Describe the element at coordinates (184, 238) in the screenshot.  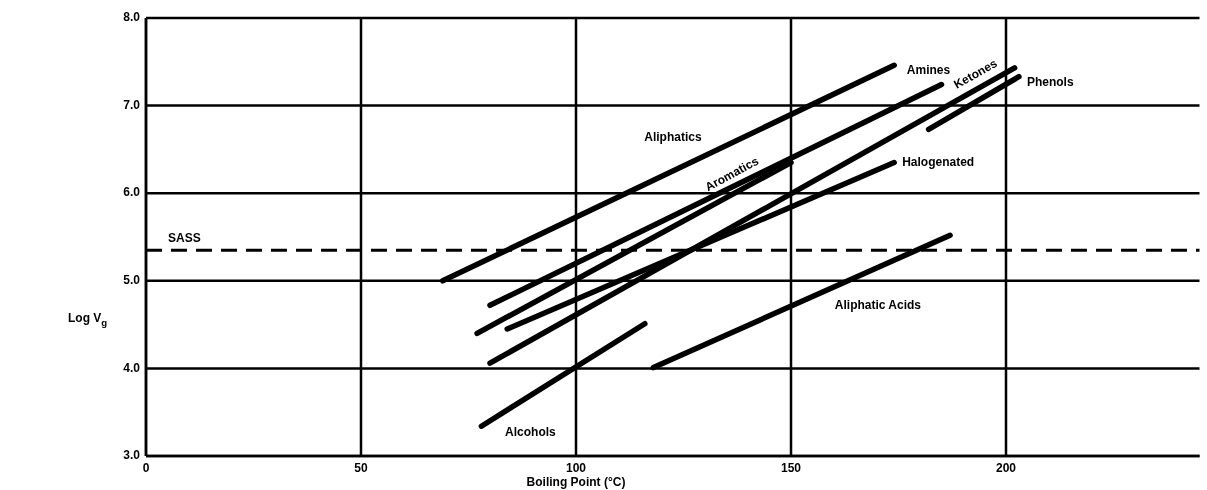
I see `ref-line-label: SASS` at that location.